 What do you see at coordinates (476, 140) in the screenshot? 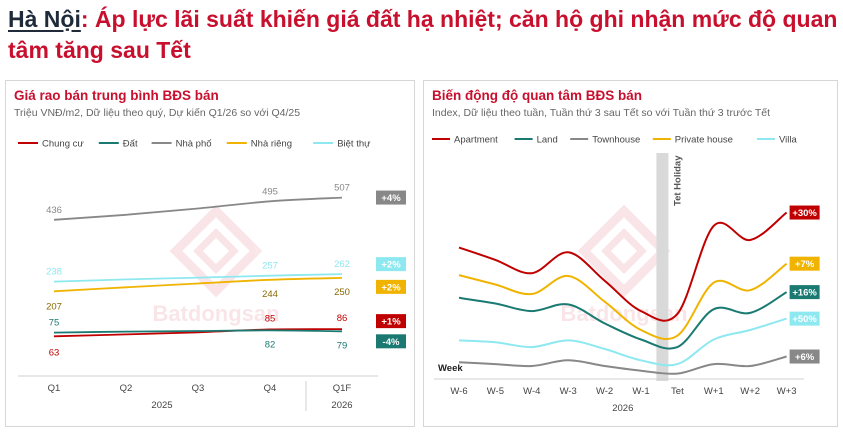
I see `legend-label-0: Apartment` at bounding box center [476, 140].